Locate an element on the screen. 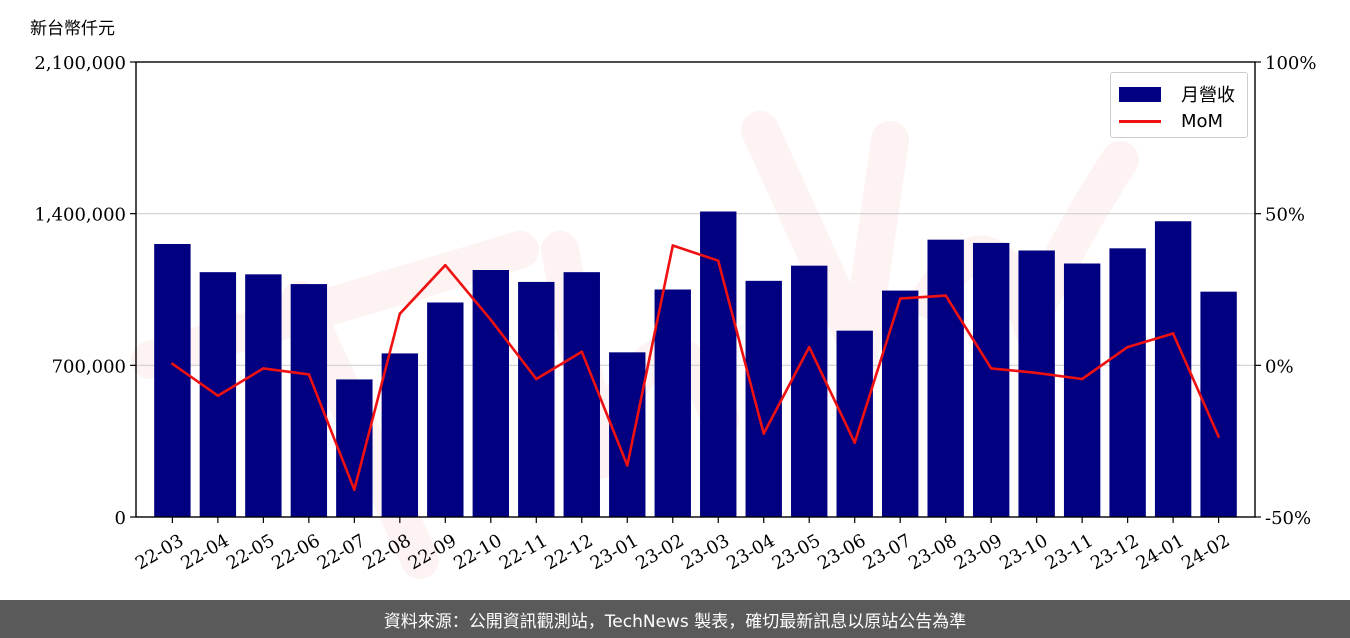 The image size is (1350, 638). legend-item-revenue: 月營收 is located at coordinates (1177, 94).